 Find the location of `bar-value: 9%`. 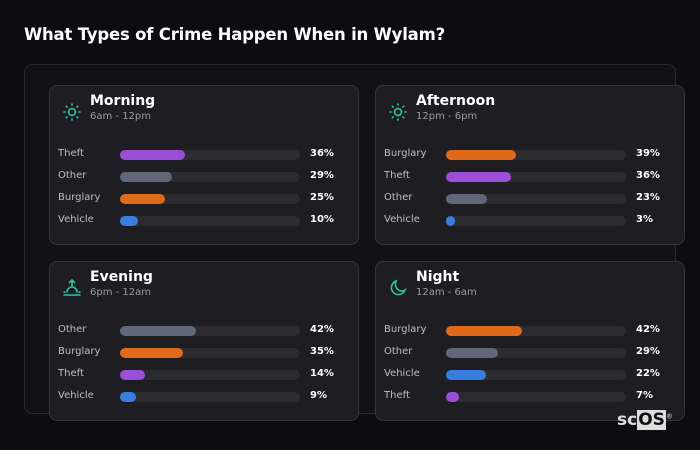

bar-value: 9% is located at coordinates (318, 395).